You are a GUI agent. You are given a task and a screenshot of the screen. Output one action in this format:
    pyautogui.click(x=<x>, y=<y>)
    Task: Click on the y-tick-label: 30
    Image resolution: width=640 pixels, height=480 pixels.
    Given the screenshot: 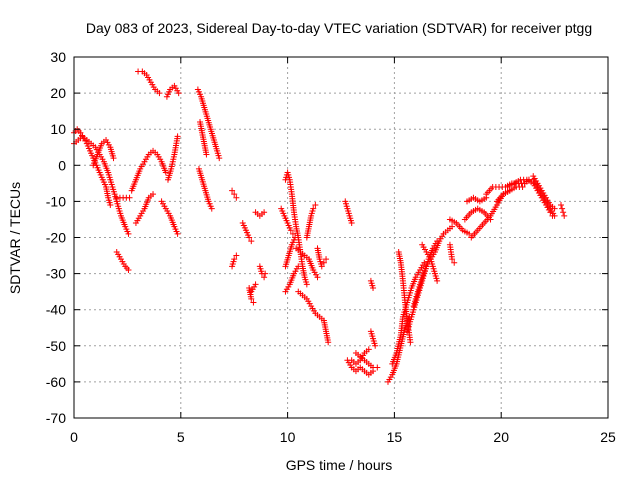 What is the action you would take?
    pyautogui.click(x=58, y=57)
    